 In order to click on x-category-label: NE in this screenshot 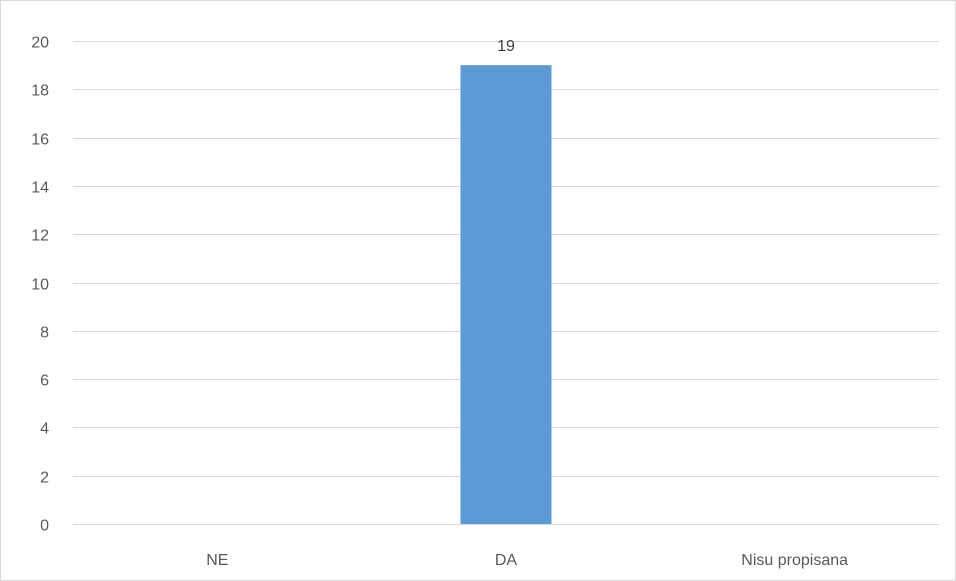, I will do `click(217, 560)`.